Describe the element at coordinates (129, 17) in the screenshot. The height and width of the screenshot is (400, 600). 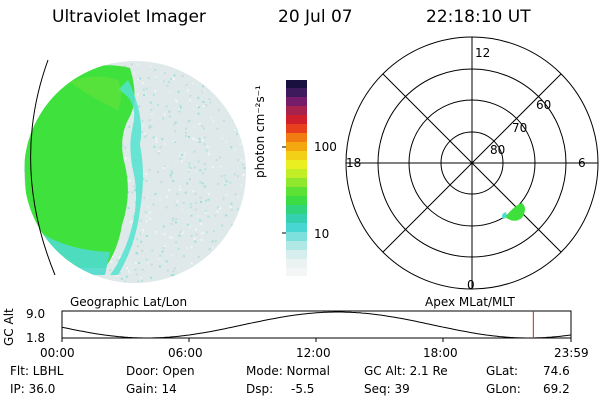
I see `imager-title: Ultraviolet Imager` at that location.